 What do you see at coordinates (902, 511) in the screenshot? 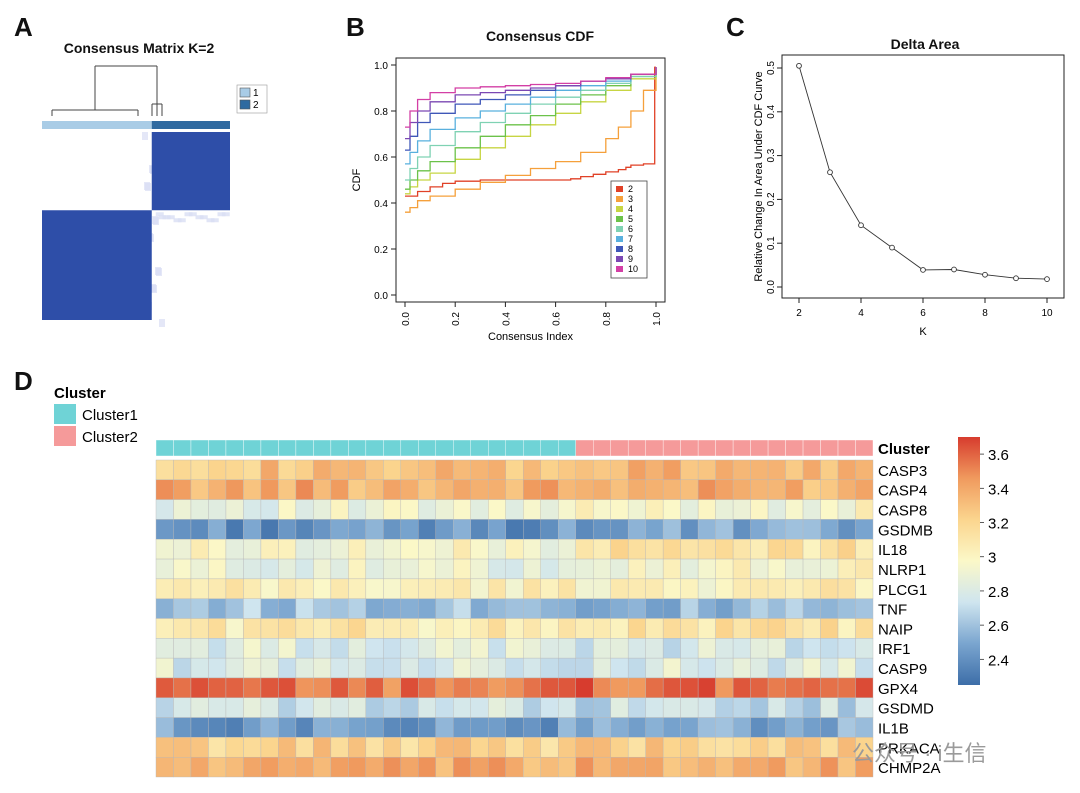
I see `row-label-casp8: CASP8` at bounding box center [902, 511].